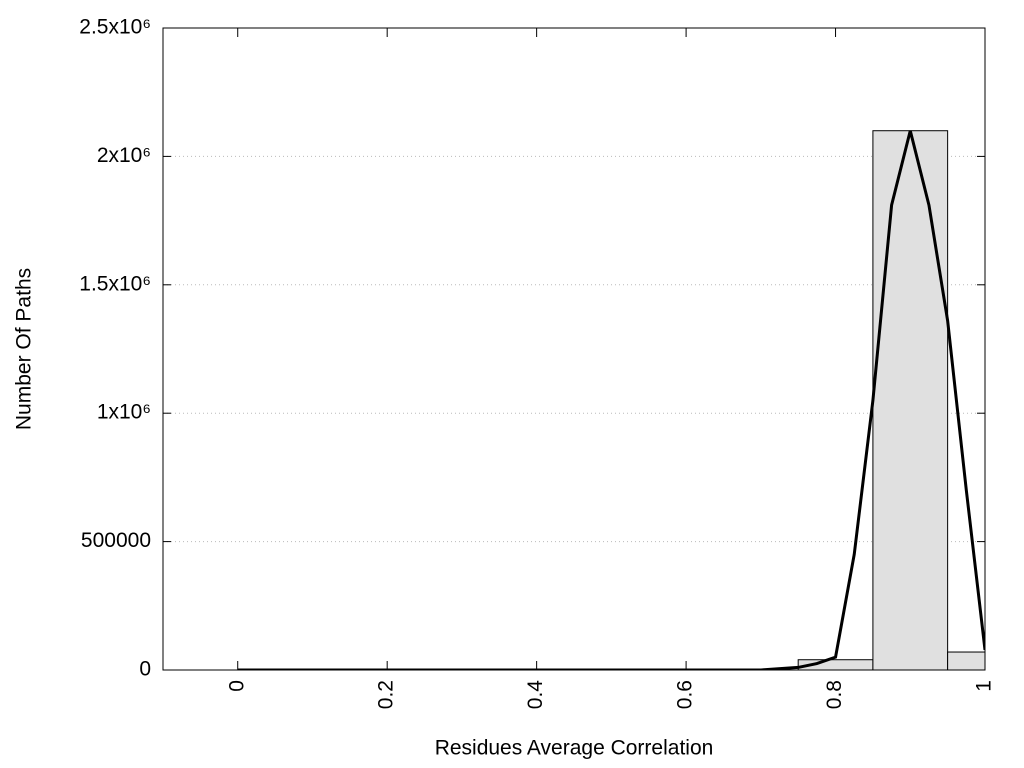 The image size is (1024, 768). I want to click on x-tick-label: 0, so click(236, 686).